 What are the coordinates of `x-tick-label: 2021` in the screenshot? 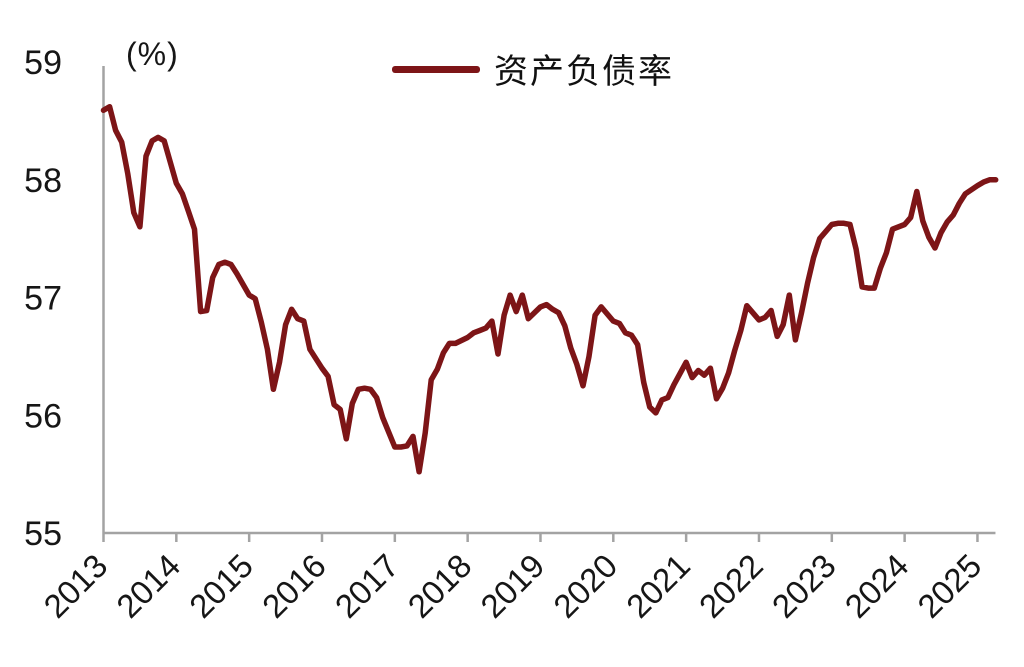 It's located at (658, 586).